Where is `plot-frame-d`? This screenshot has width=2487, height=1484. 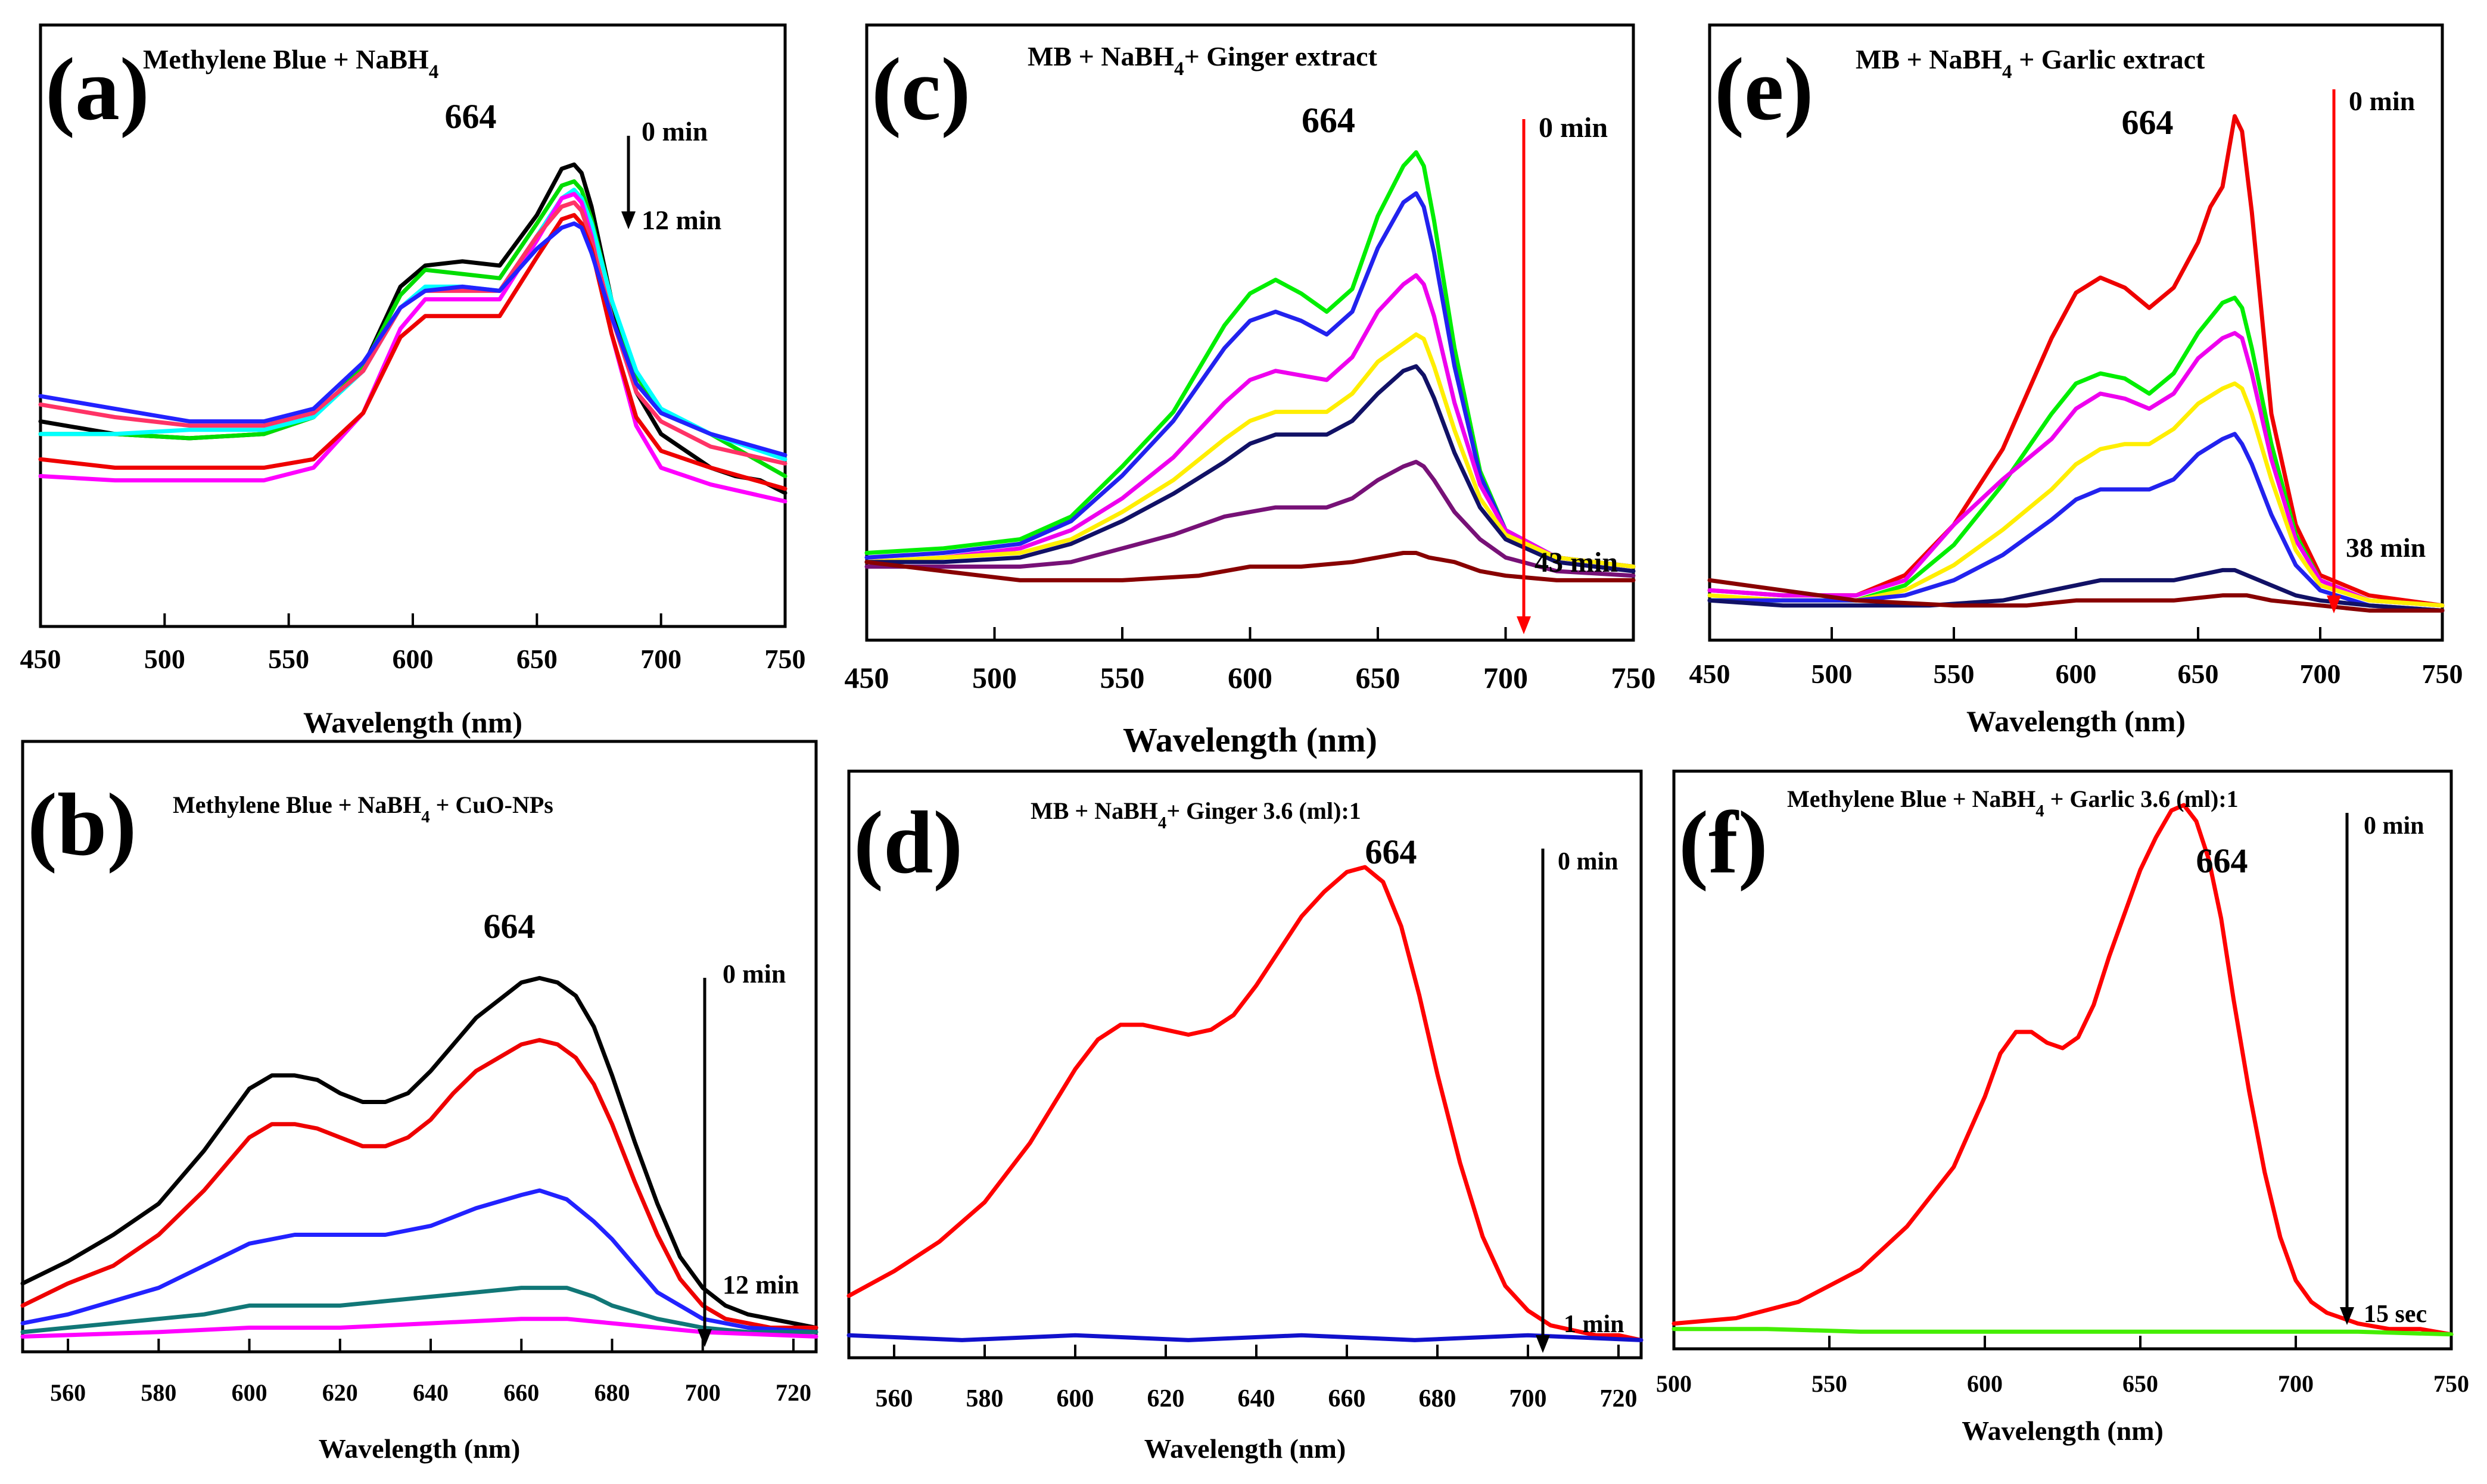 plot-frame-d is located at coordinates (1245, 1064).